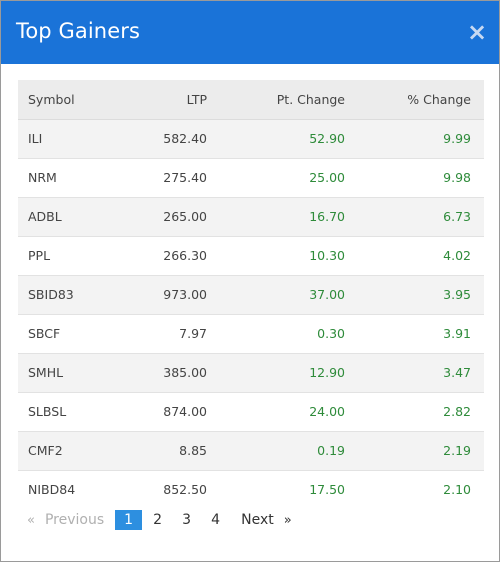 The width and height of the screenshot is (500, 562). Describe the element at coordinates (289, 100) in the screenshot. I see `header-pt-change: Pt. Change` at that location.